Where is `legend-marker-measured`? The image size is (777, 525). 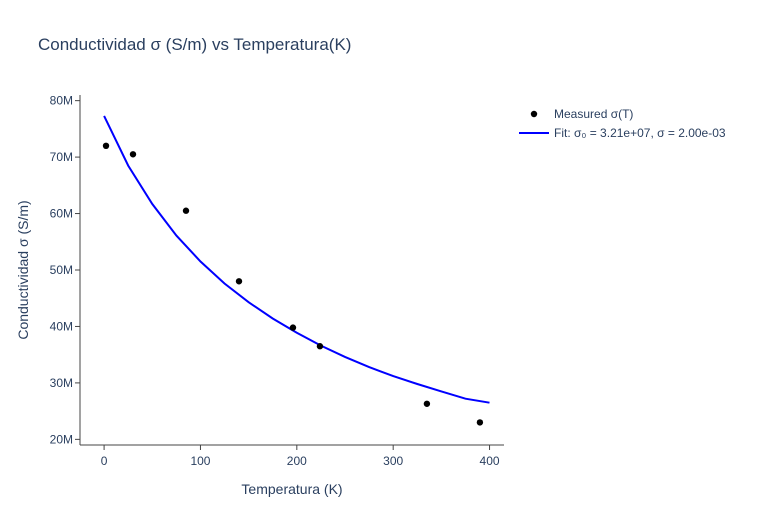 legend-marker-measured is located at coordinates (534, 114).